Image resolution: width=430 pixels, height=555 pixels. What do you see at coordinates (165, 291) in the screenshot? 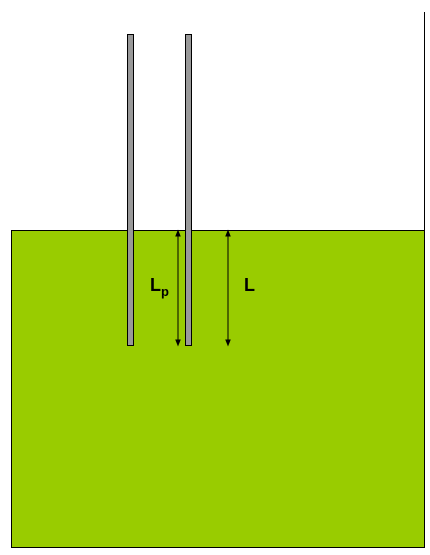
I see `lp-label-subscript: p` at bounding box center [165, 291].